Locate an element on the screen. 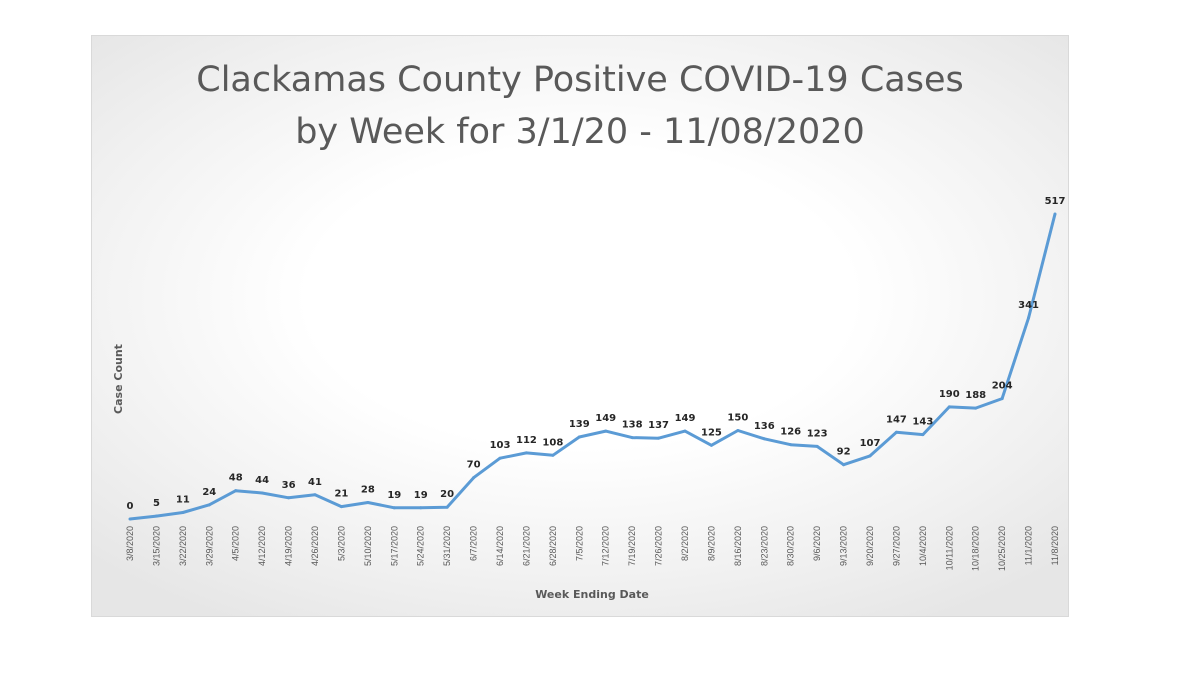 This screenshot has height=675, width=1200. x-tick-label: 5/3/2020 is located at coordinates (341, 543).